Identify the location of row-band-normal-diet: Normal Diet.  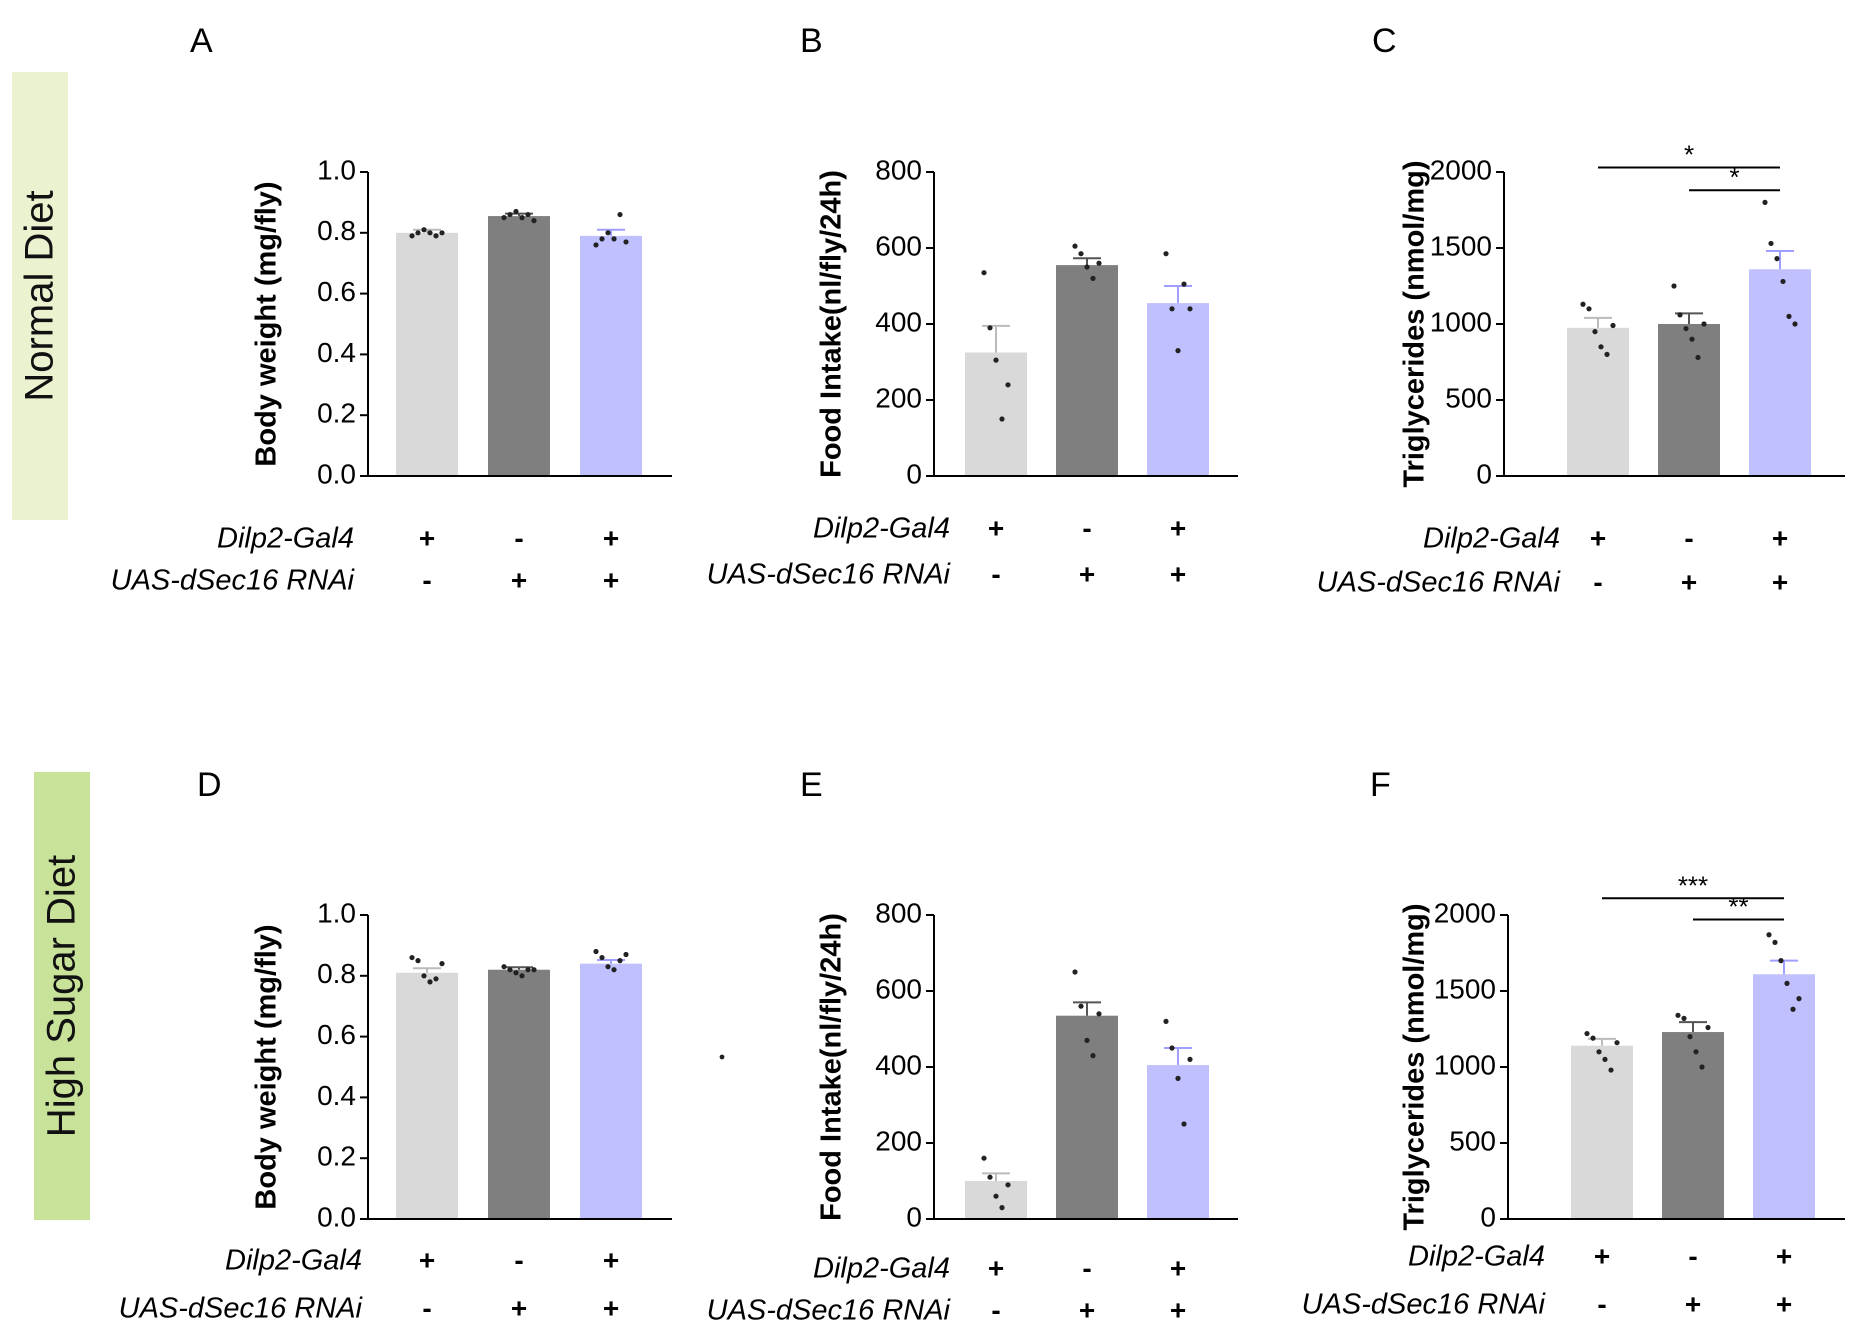
(40, 296).